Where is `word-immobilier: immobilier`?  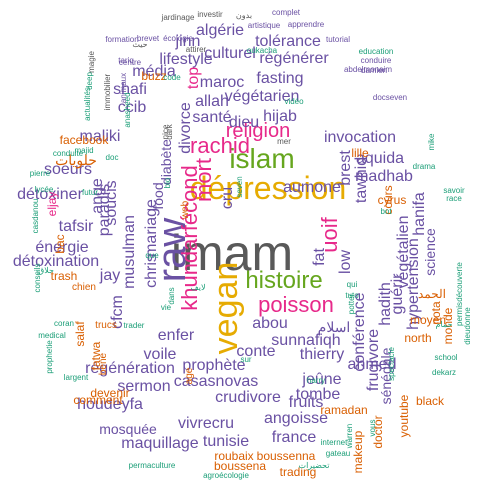
word-immobilier: immobilier is located at coordinates (107, 92).